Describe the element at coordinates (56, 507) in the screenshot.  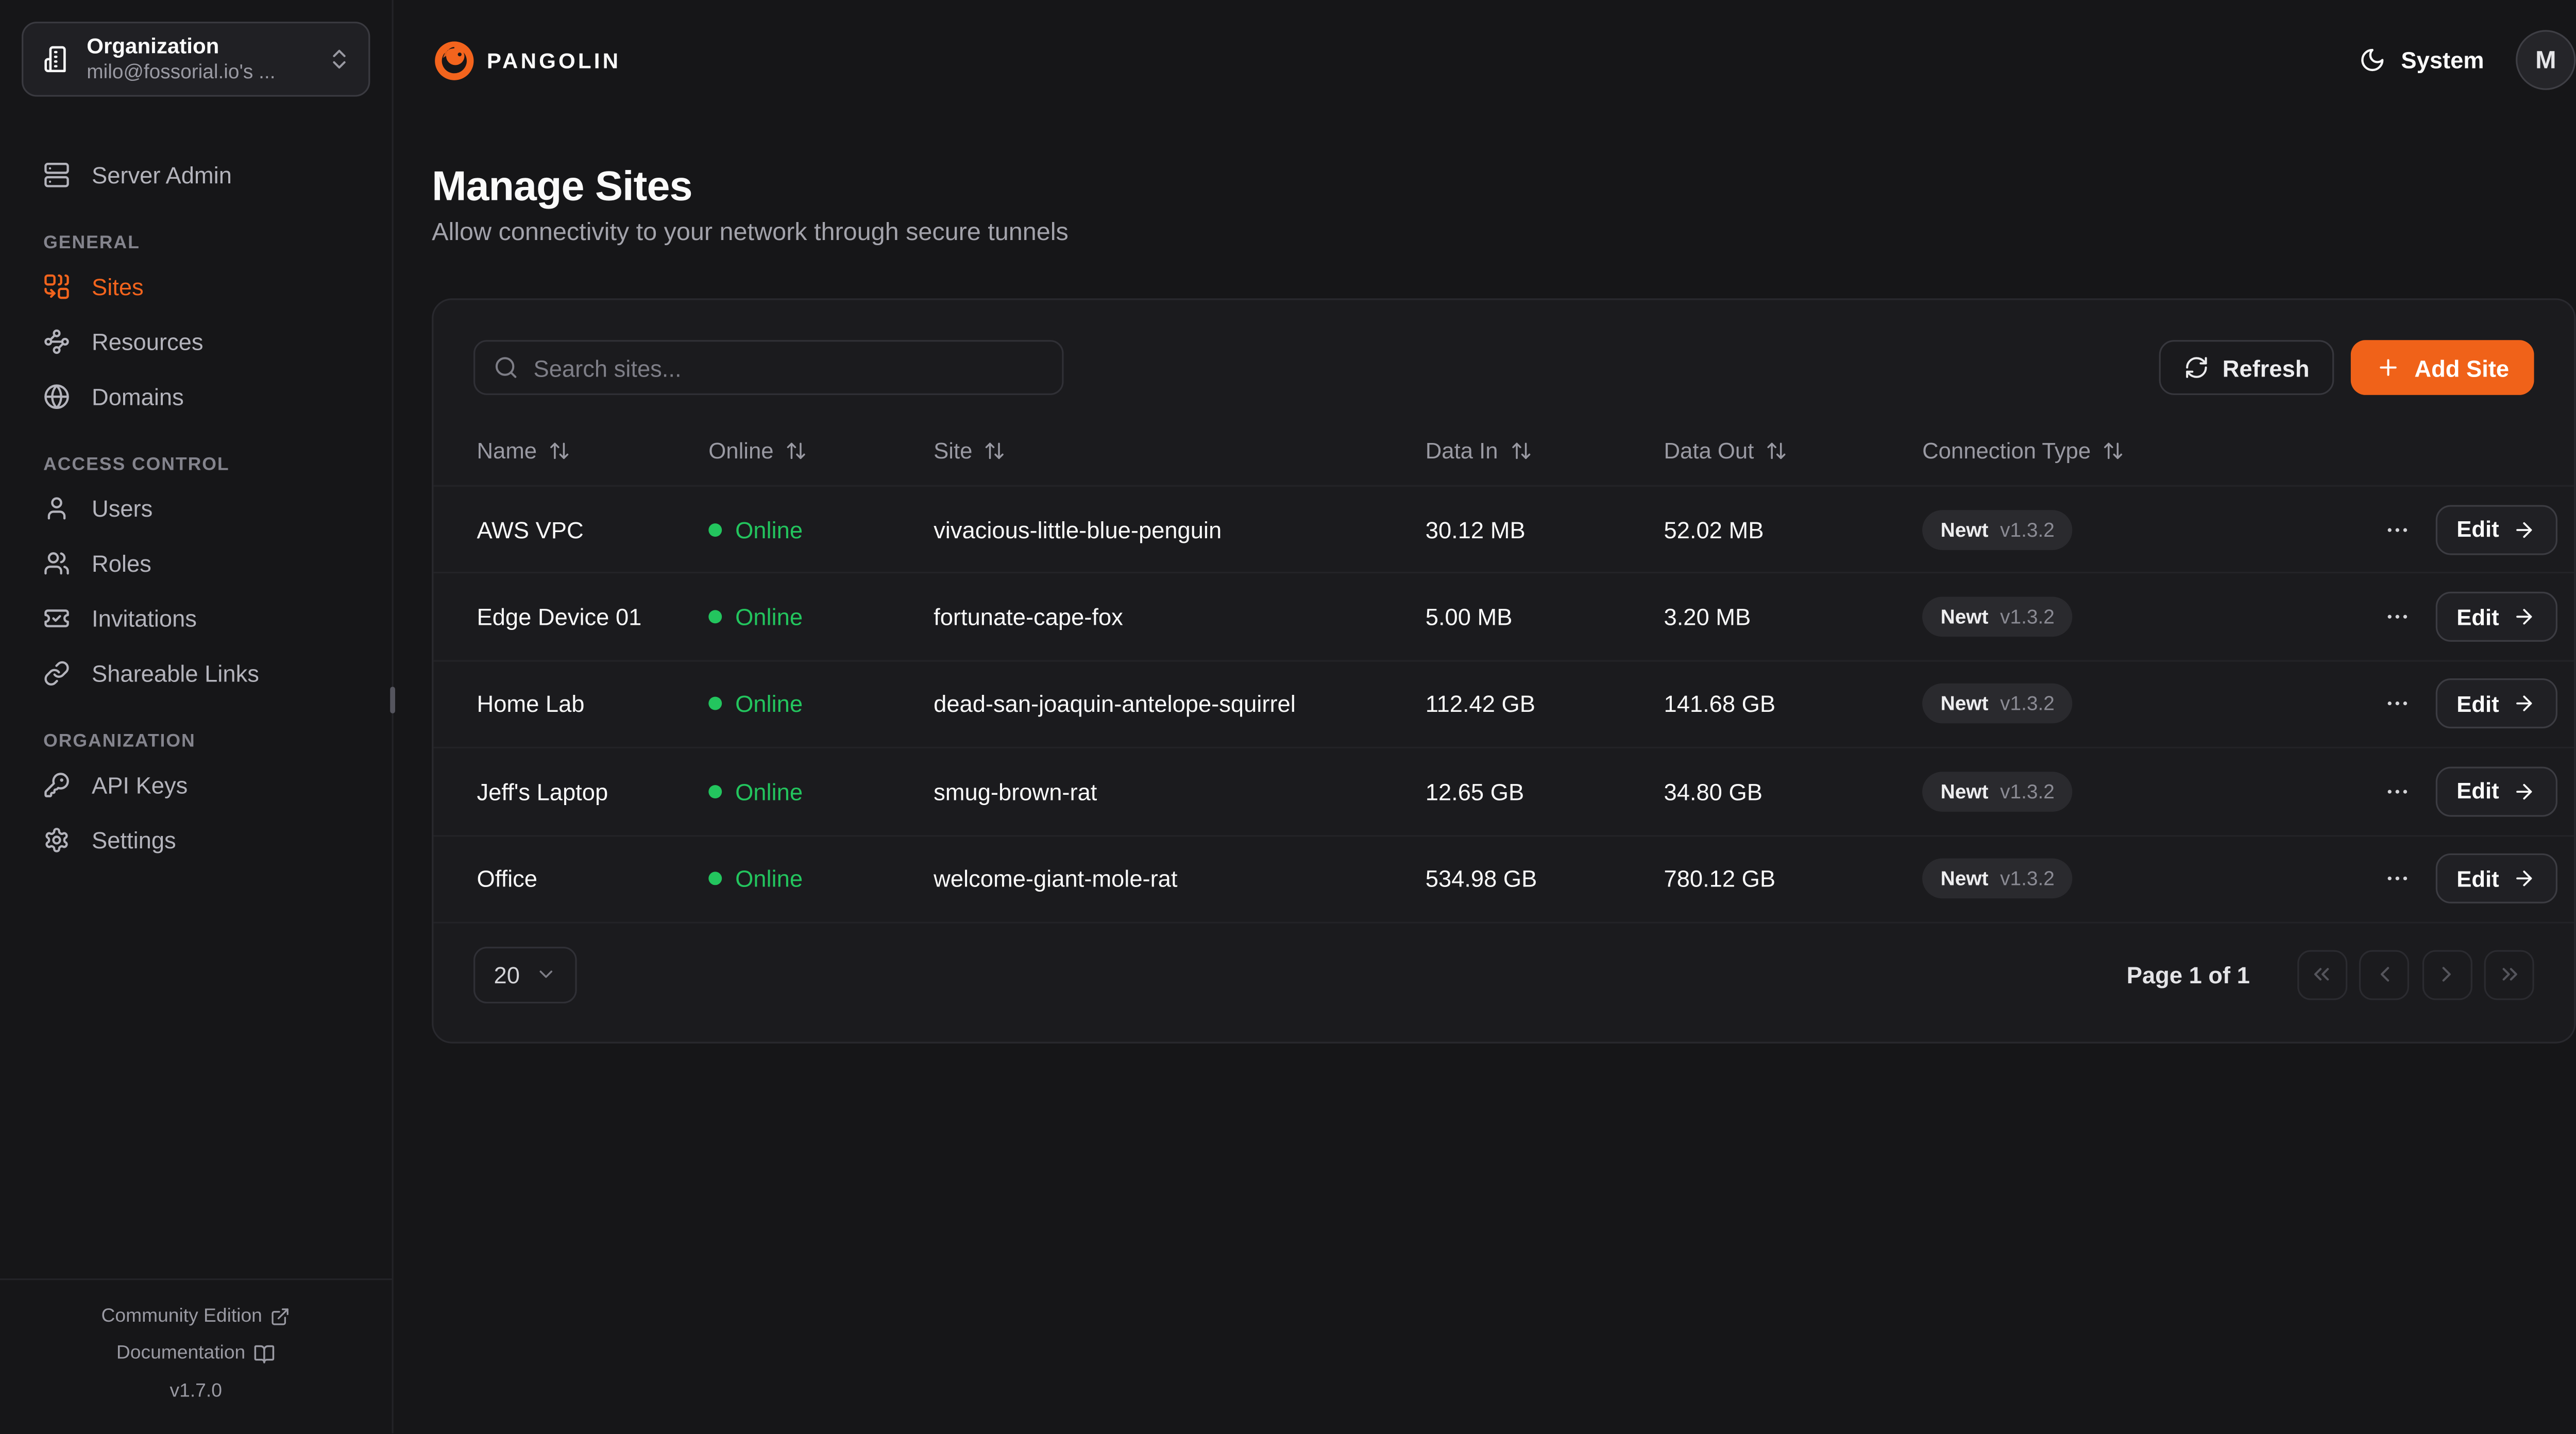
I see `user-icon` at that location.